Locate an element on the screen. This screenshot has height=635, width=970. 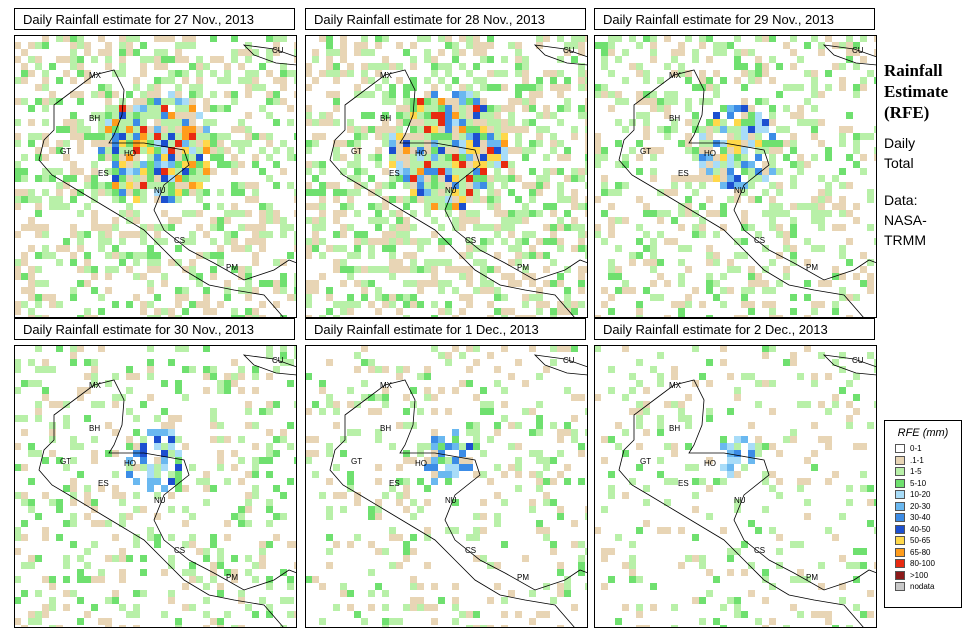
legend-label: 40-50 is located at coordinates (920, 529).